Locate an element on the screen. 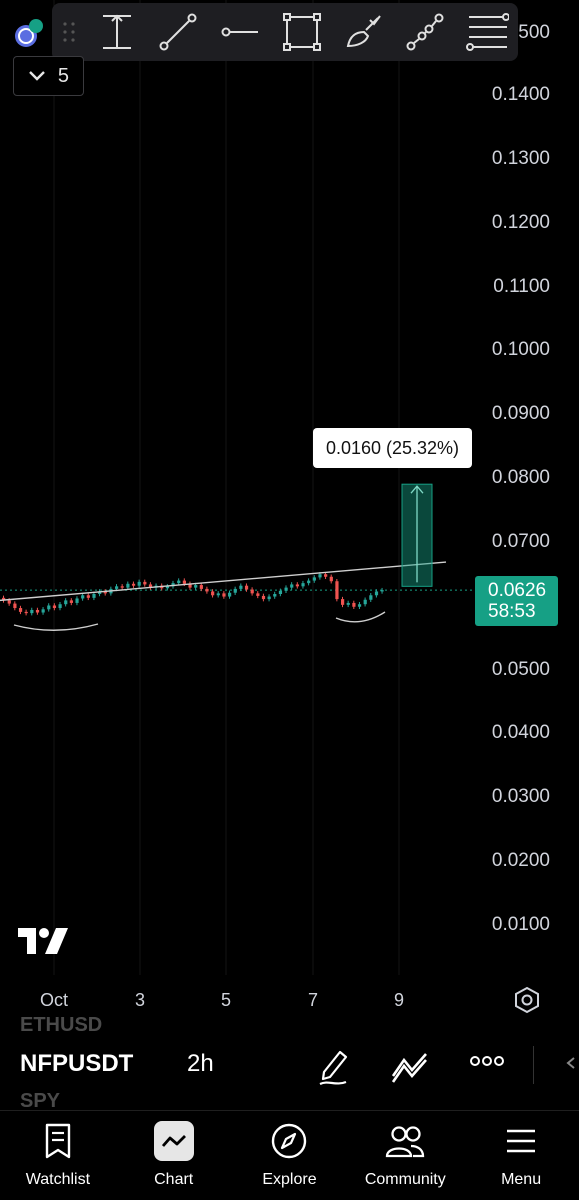 The width and height of the screenshot is (579, 1200). toolbar-divider is located at coordinates (533, 1065).